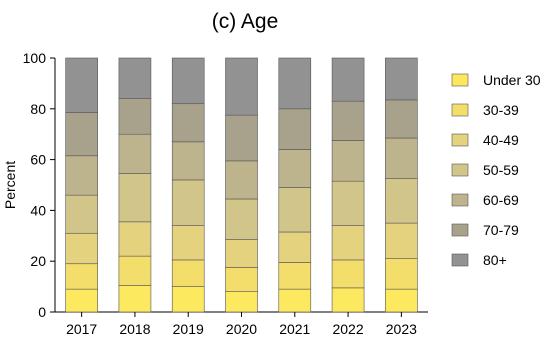  I want to click on y-tick-label: 0, so click(42, 312).